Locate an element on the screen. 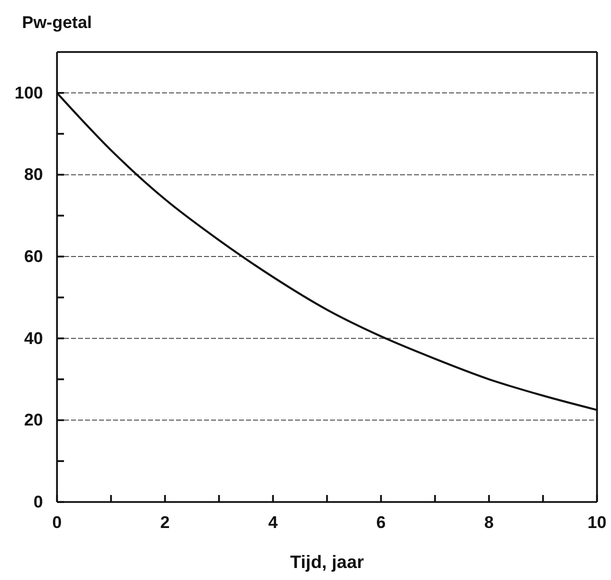  x-tick-label: 6 is located at coordinates (381, 522).